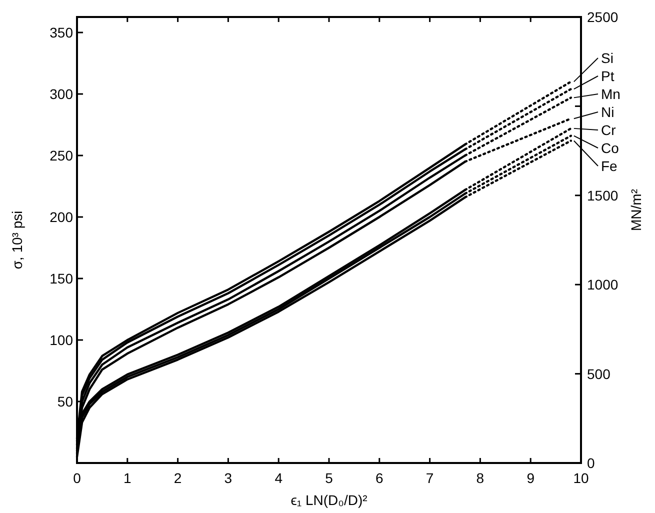  I want to click on x-tick-label: 6, so click(380, 478).